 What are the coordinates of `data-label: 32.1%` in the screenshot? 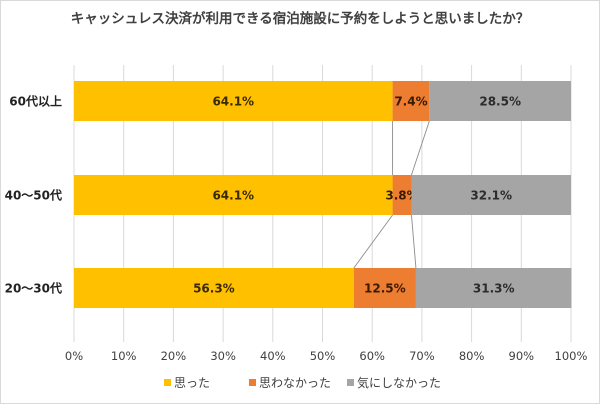 It's located at (491, 196).